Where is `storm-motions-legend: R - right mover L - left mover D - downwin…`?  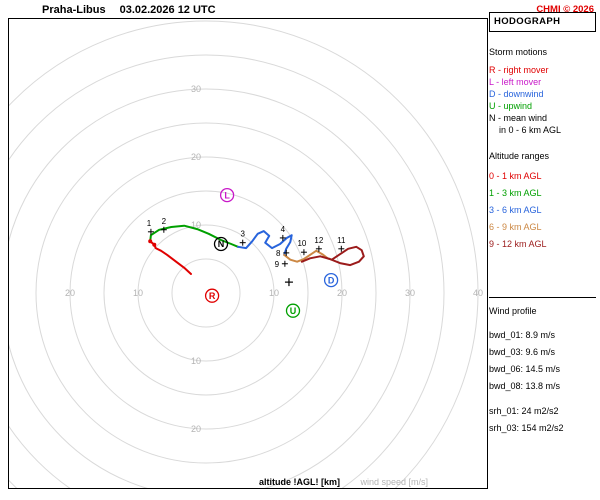
storm-motions-legend: R - right mover L - left mover D - downwin… is located at coordinates (542, 100).